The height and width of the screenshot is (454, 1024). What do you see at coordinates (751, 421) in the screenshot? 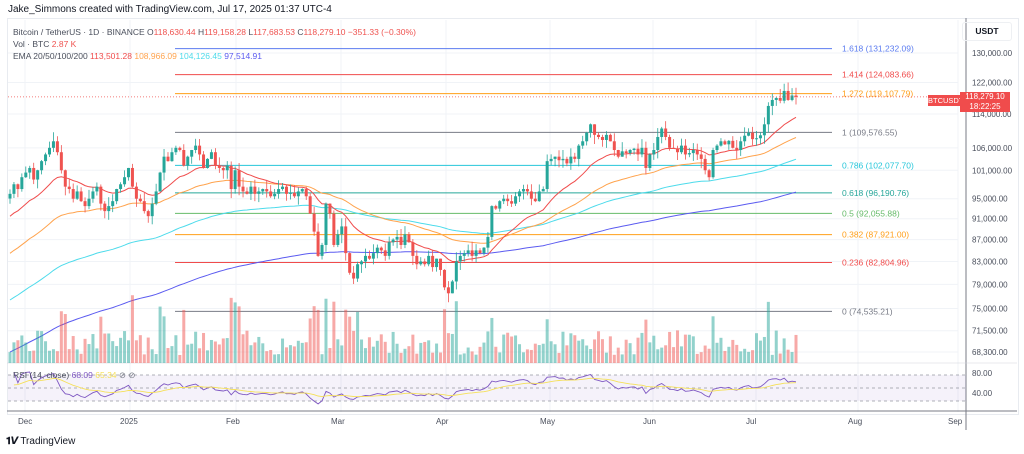
I see `svg-text: Jul` at bounding box center [751, 421].